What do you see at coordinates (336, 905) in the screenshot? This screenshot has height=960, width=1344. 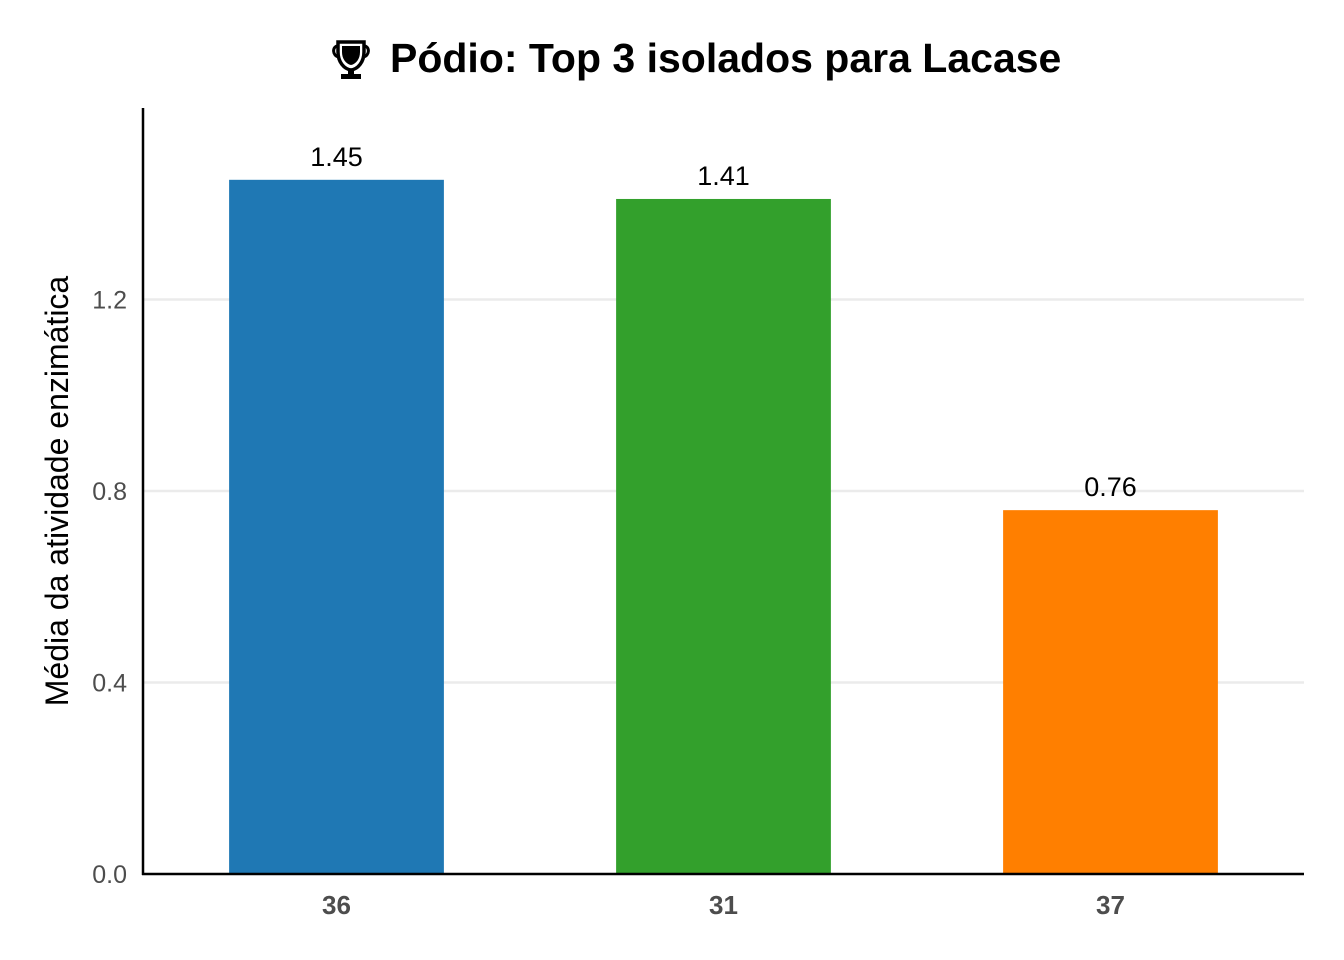 I see `x-tick-label-36: 36` at bounding box center [336, 905].